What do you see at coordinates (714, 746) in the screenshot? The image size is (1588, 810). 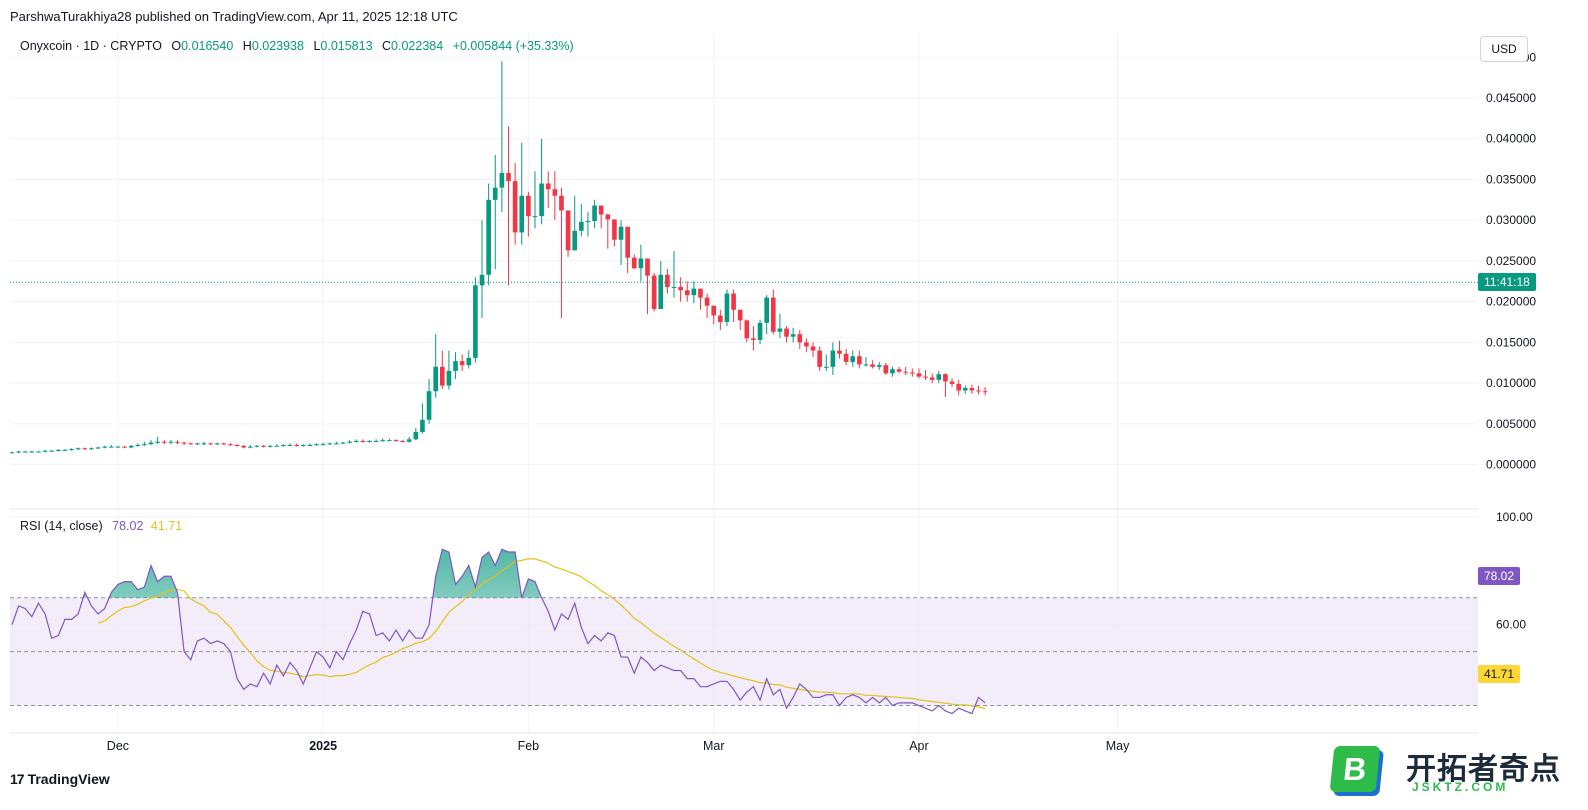 I see `time-axis-label: Mar` at bounding box center [714, 746].